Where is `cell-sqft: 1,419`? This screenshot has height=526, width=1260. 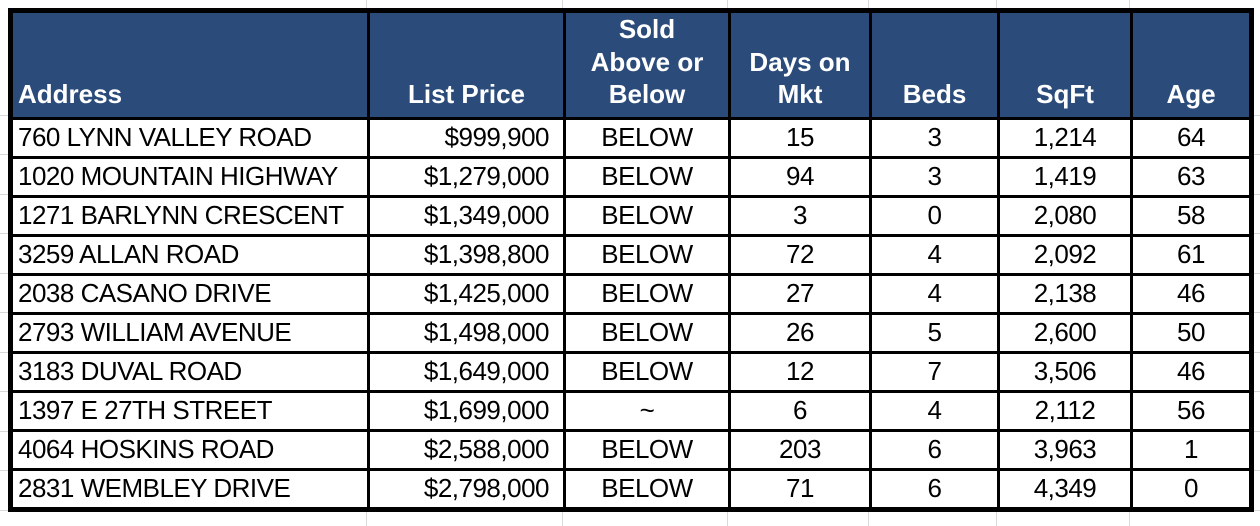
cell-sqft: 1,419 is located at coordinates (1065, 176).